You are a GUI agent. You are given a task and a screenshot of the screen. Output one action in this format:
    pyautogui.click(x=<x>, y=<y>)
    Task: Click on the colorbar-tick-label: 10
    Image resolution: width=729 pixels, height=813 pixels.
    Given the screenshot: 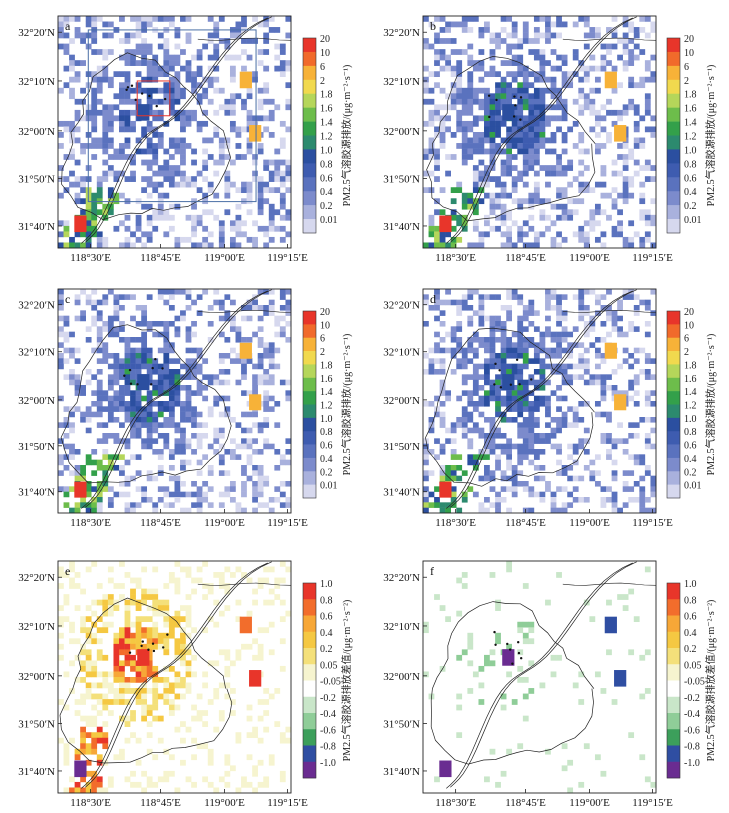 What is the action you would take?
    pyautogui.click(x=325, y=325)
    